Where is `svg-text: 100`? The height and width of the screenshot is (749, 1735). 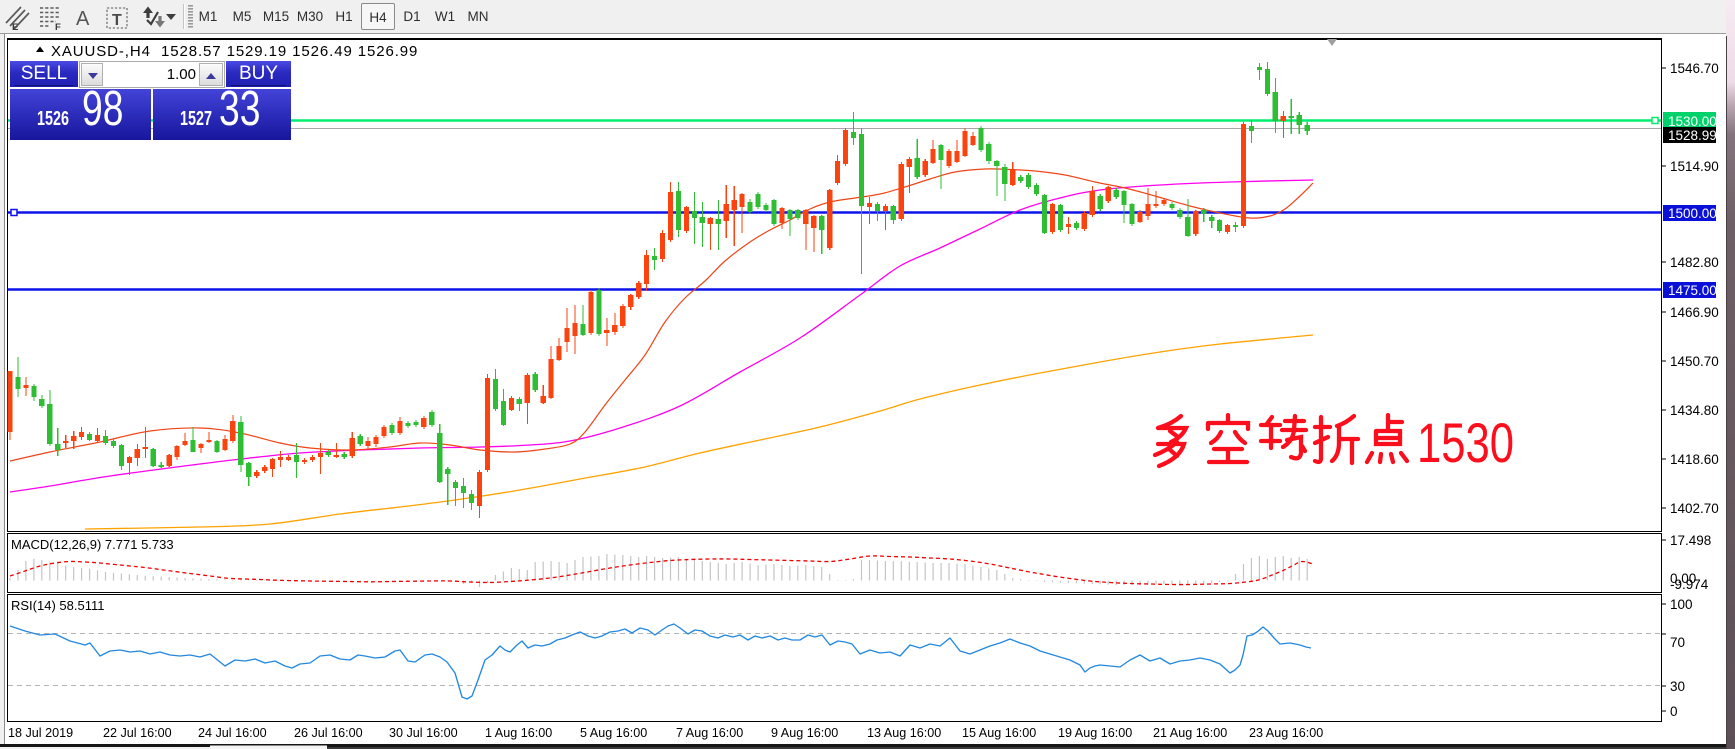 svg-text: 100 is located at coordinates (1681, 604).